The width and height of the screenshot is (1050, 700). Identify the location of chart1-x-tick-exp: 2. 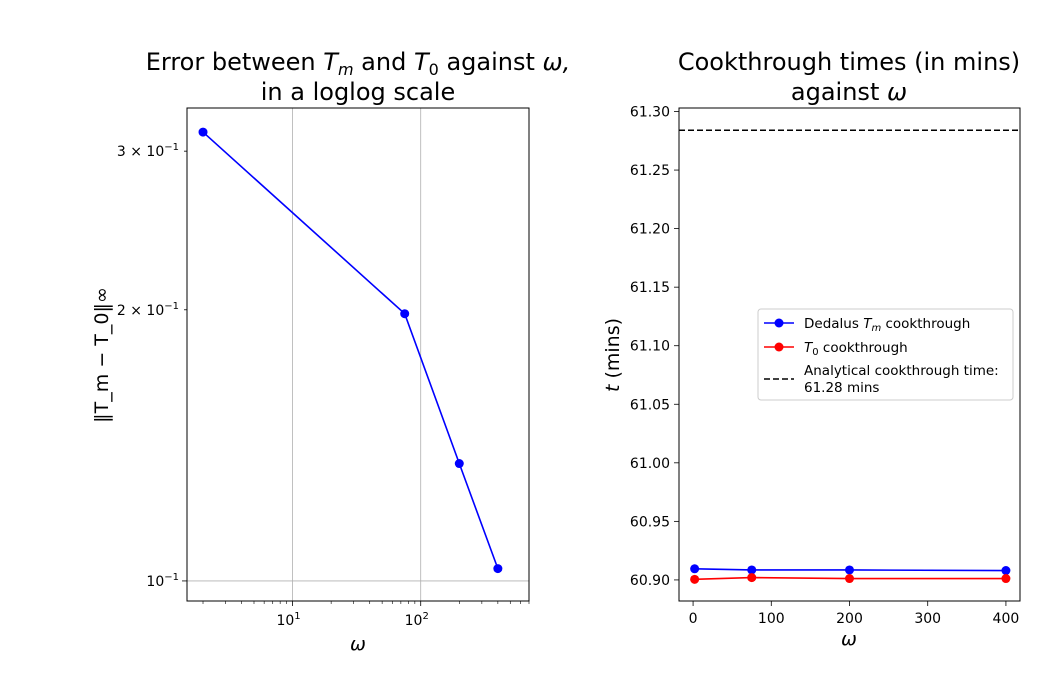
(425, 616).